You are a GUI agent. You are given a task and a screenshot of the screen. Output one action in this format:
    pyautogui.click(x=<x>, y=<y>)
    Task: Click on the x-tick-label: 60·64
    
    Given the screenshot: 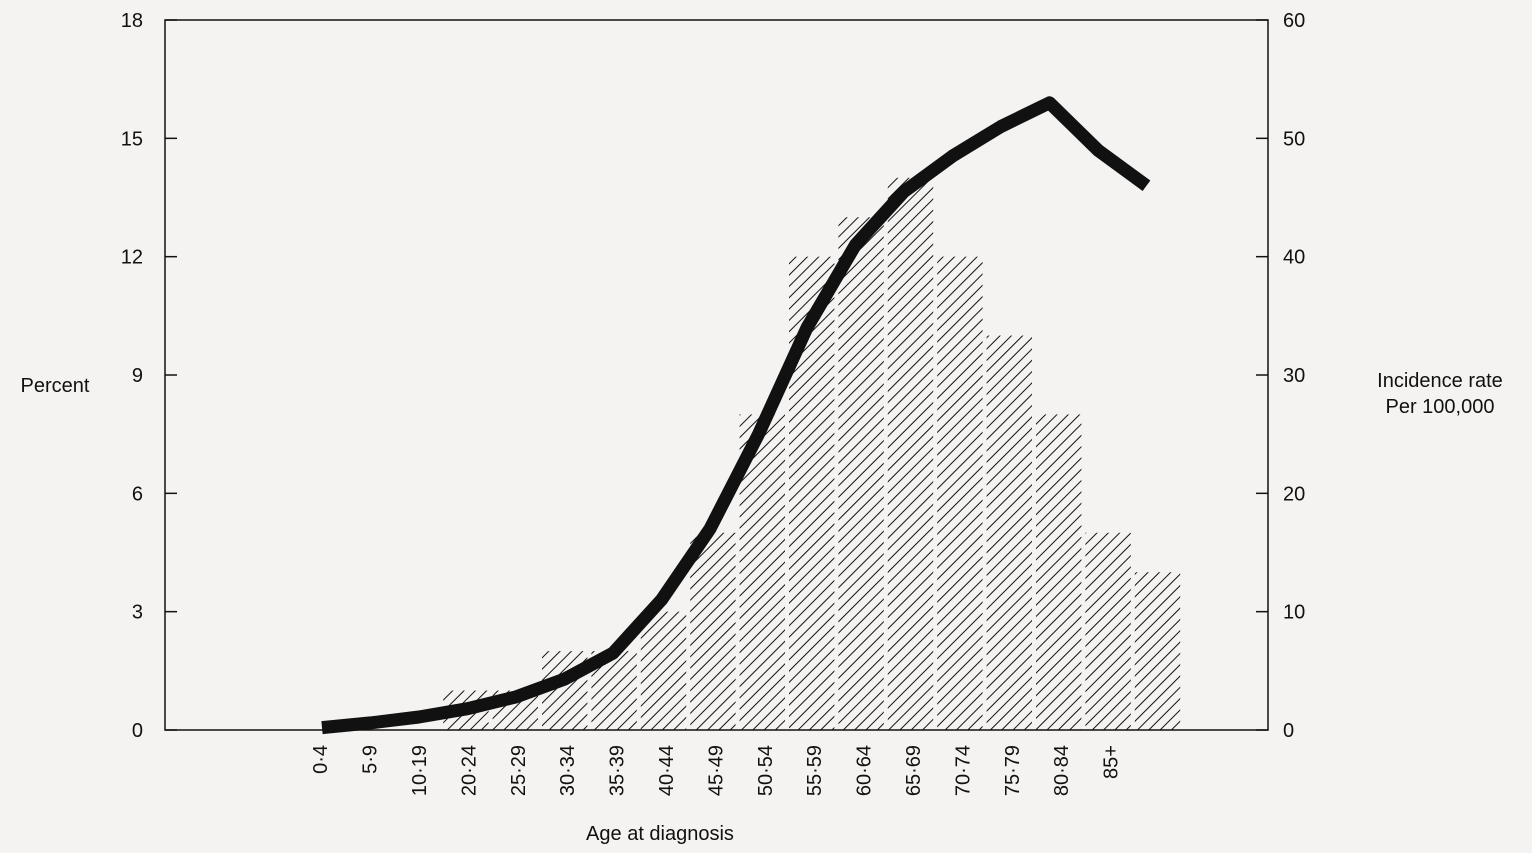 What is the action you would take?
    pyautogui.click(x=865, y=770)
    